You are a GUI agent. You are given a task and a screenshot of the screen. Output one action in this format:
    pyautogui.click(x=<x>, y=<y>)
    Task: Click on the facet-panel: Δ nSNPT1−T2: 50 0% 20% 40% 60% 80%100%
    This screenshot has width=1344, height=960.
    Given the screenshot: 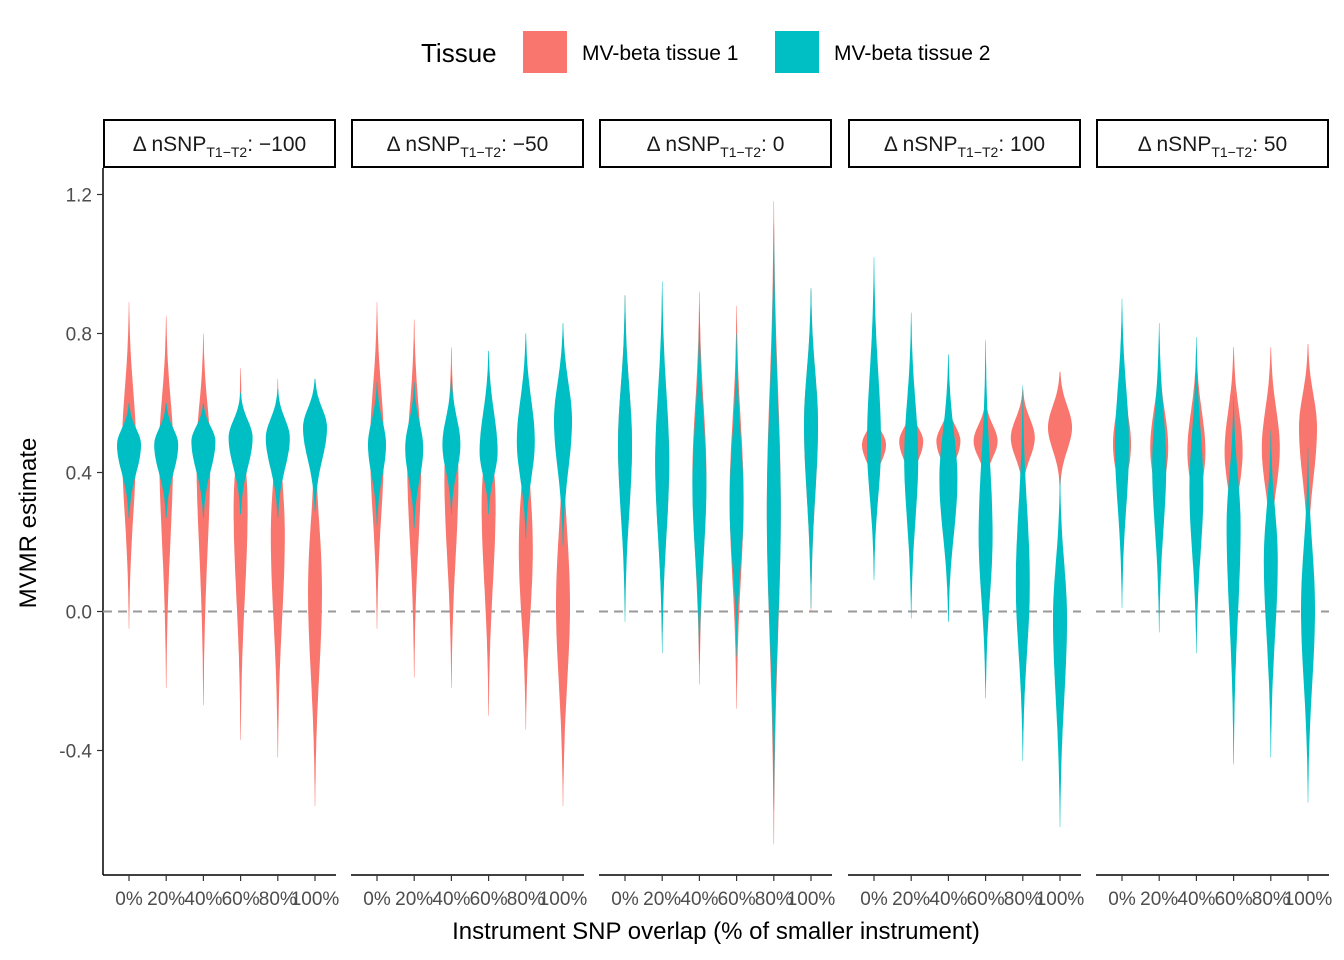 What is the action you would take?
    pyautogui.click(x=1214, y=514)
    